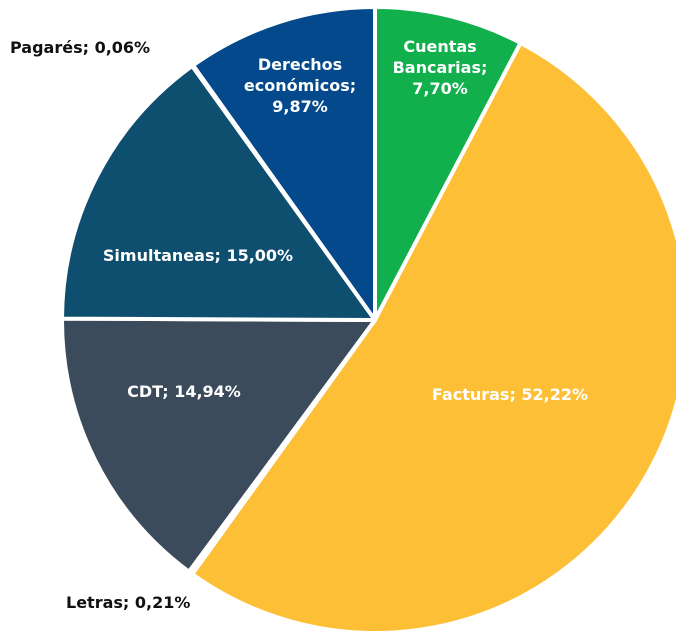 The width and height of the screenshot is (676, 631). Describe the element at coordinates (440, 67) in the screenshot. I see `slice-label: Cuentas Bancarias; 7,70%` at that location.